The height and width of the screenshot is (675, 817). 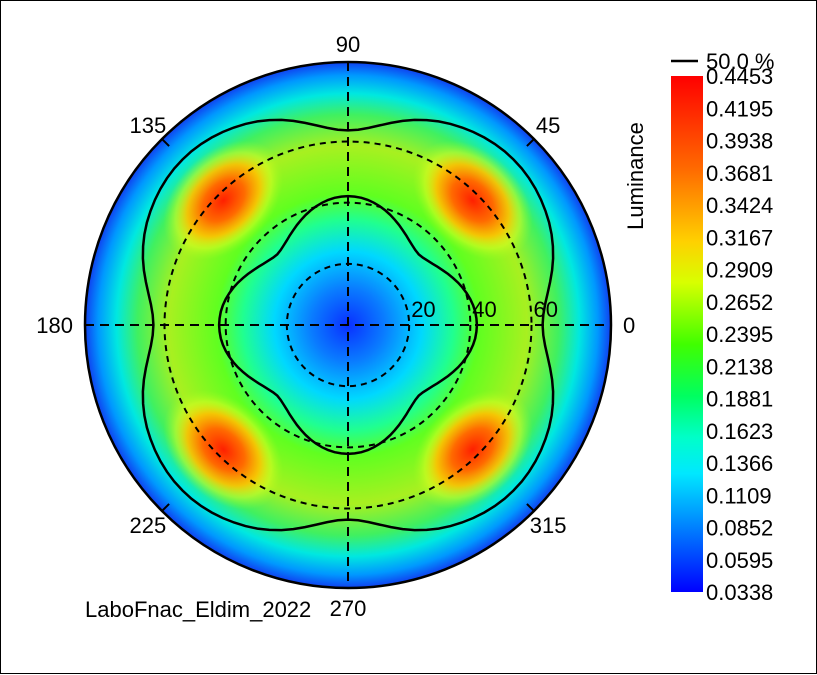 What do you see at coordinates (739, 463) in the screenshot?
I see `colorbar-tick-label: 0.1366` at bounding box center [739, 463].